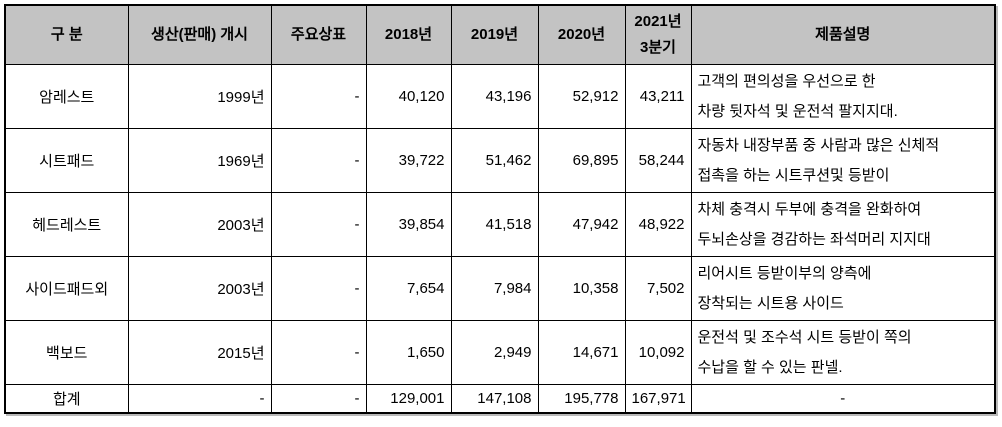 The image size is (1002, 427). I want to click on description-line1: 고객의 편의성을 우선으로 한, so click(786, 81).